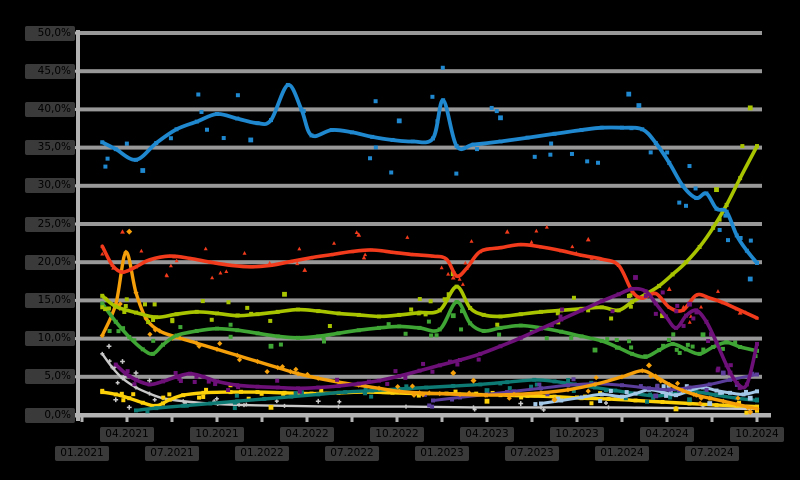 Image resolution: width=800 pixels, height=480 pixels. I want to click on y-axis-label: 15,0%, so click(50, 300).